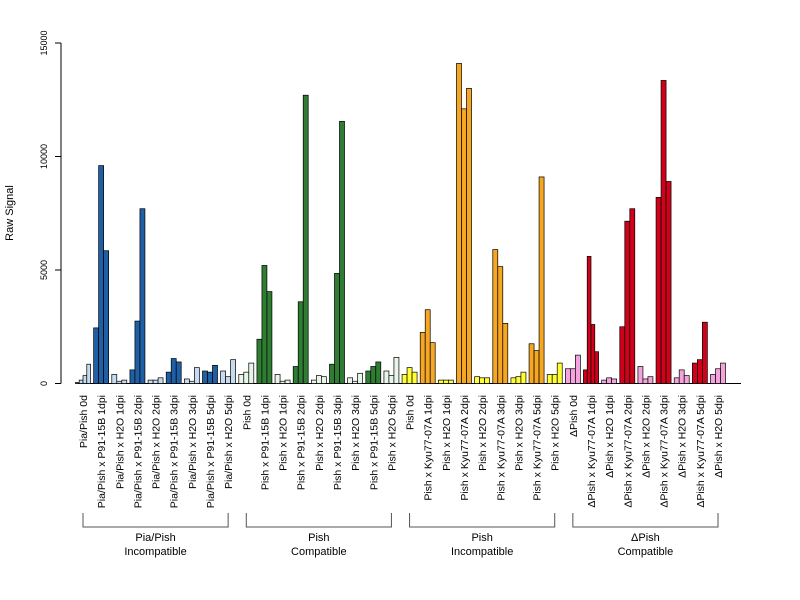 The height and width of the screenshot is (600, 800). I want to click on category-label: Pia/Pish x P91-15B 2dpi, so click(138, 451).